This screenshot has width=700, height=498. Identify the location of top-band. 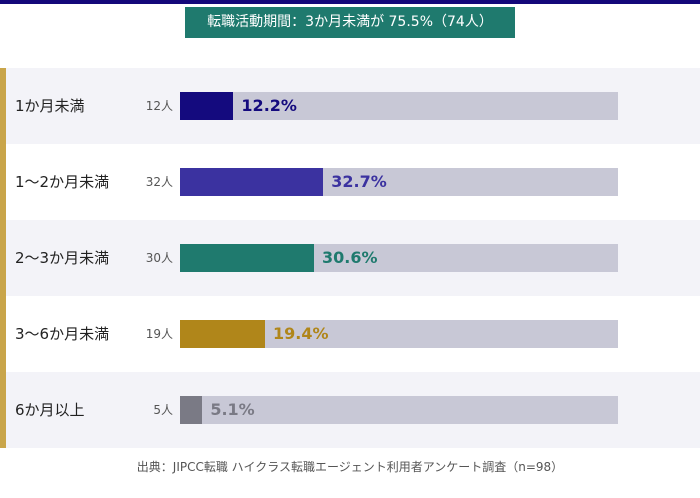
(350, 2).